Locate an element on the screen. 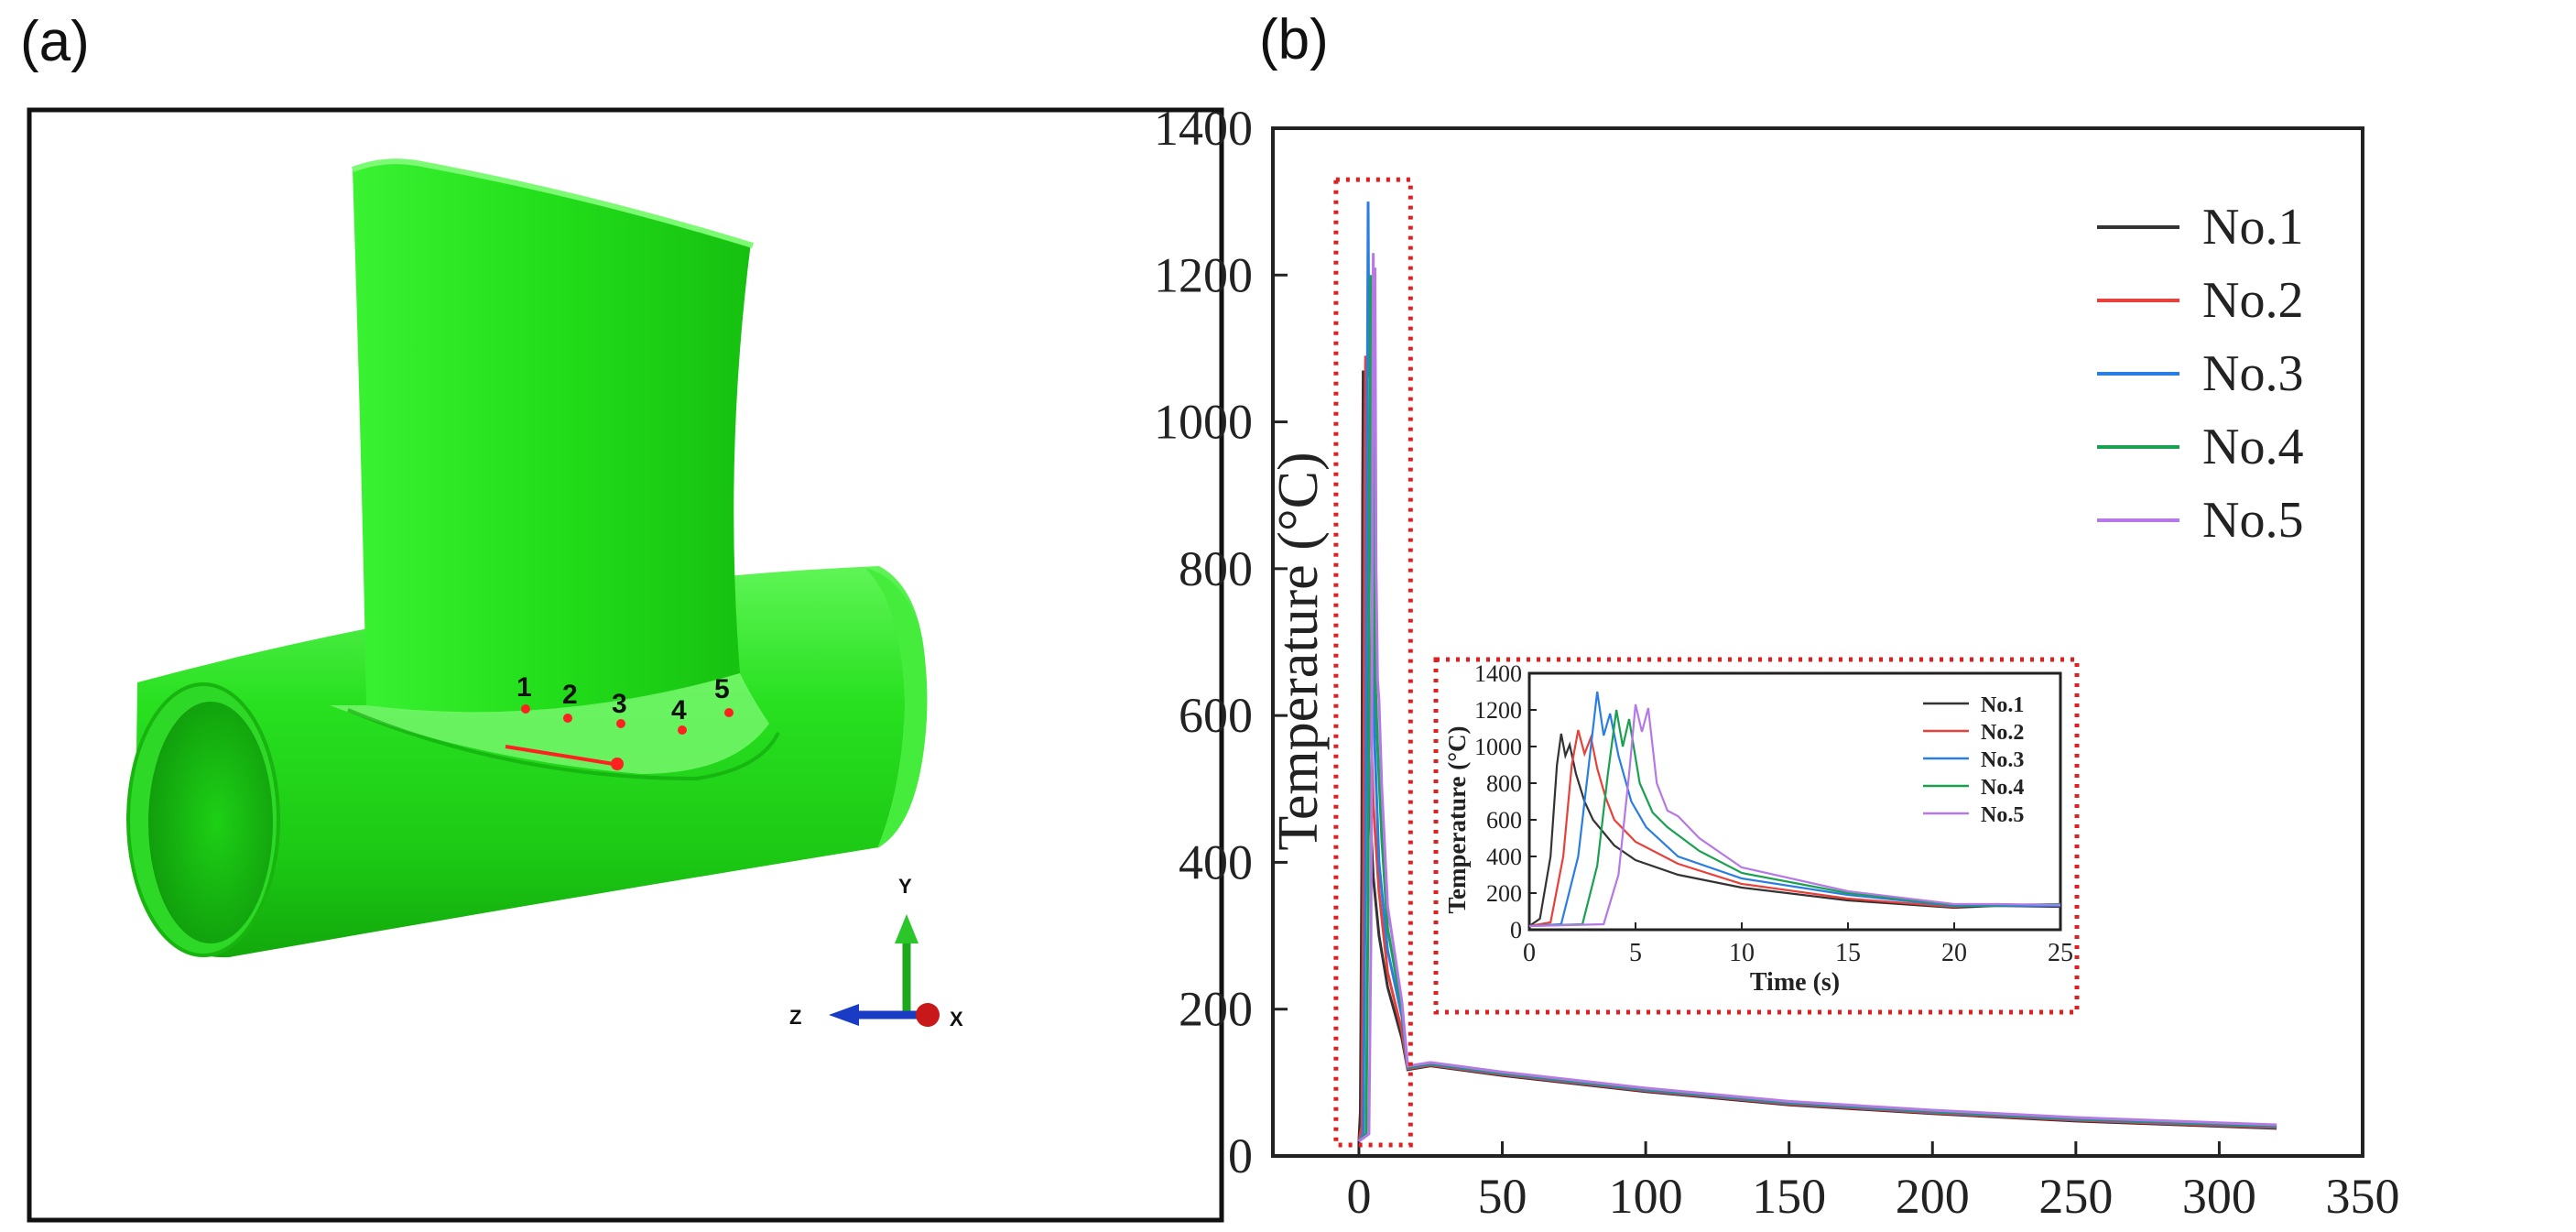 The height and width of the screenshot is (1232, 2576). inset-highlight-box is located at coordinates (1756, 836).